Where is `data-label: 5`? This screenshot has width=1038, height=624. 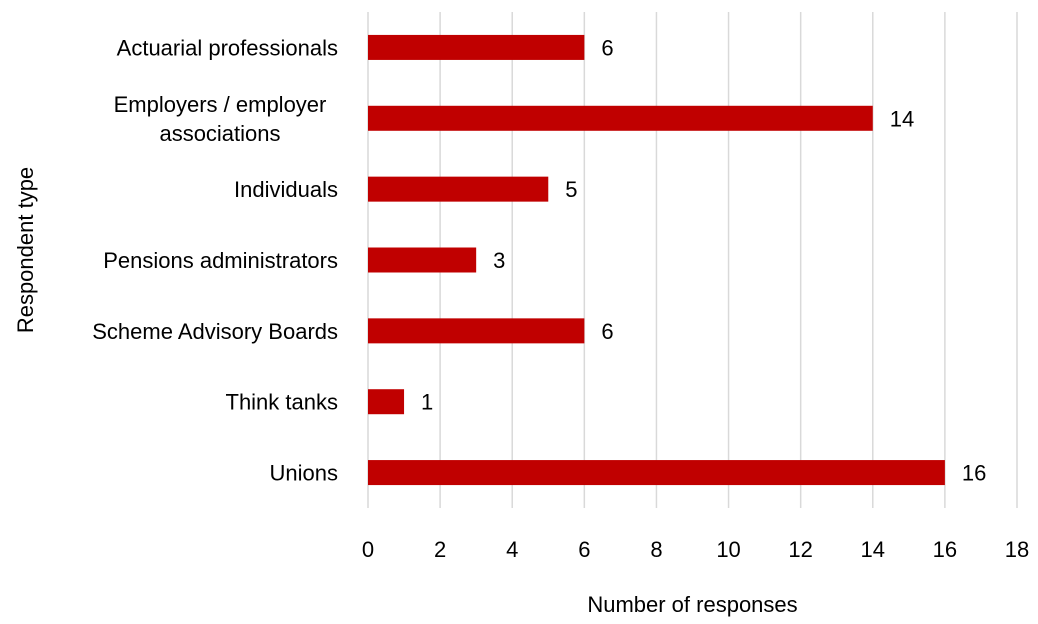
data-label: 5 is located at coordinates (571, 189).